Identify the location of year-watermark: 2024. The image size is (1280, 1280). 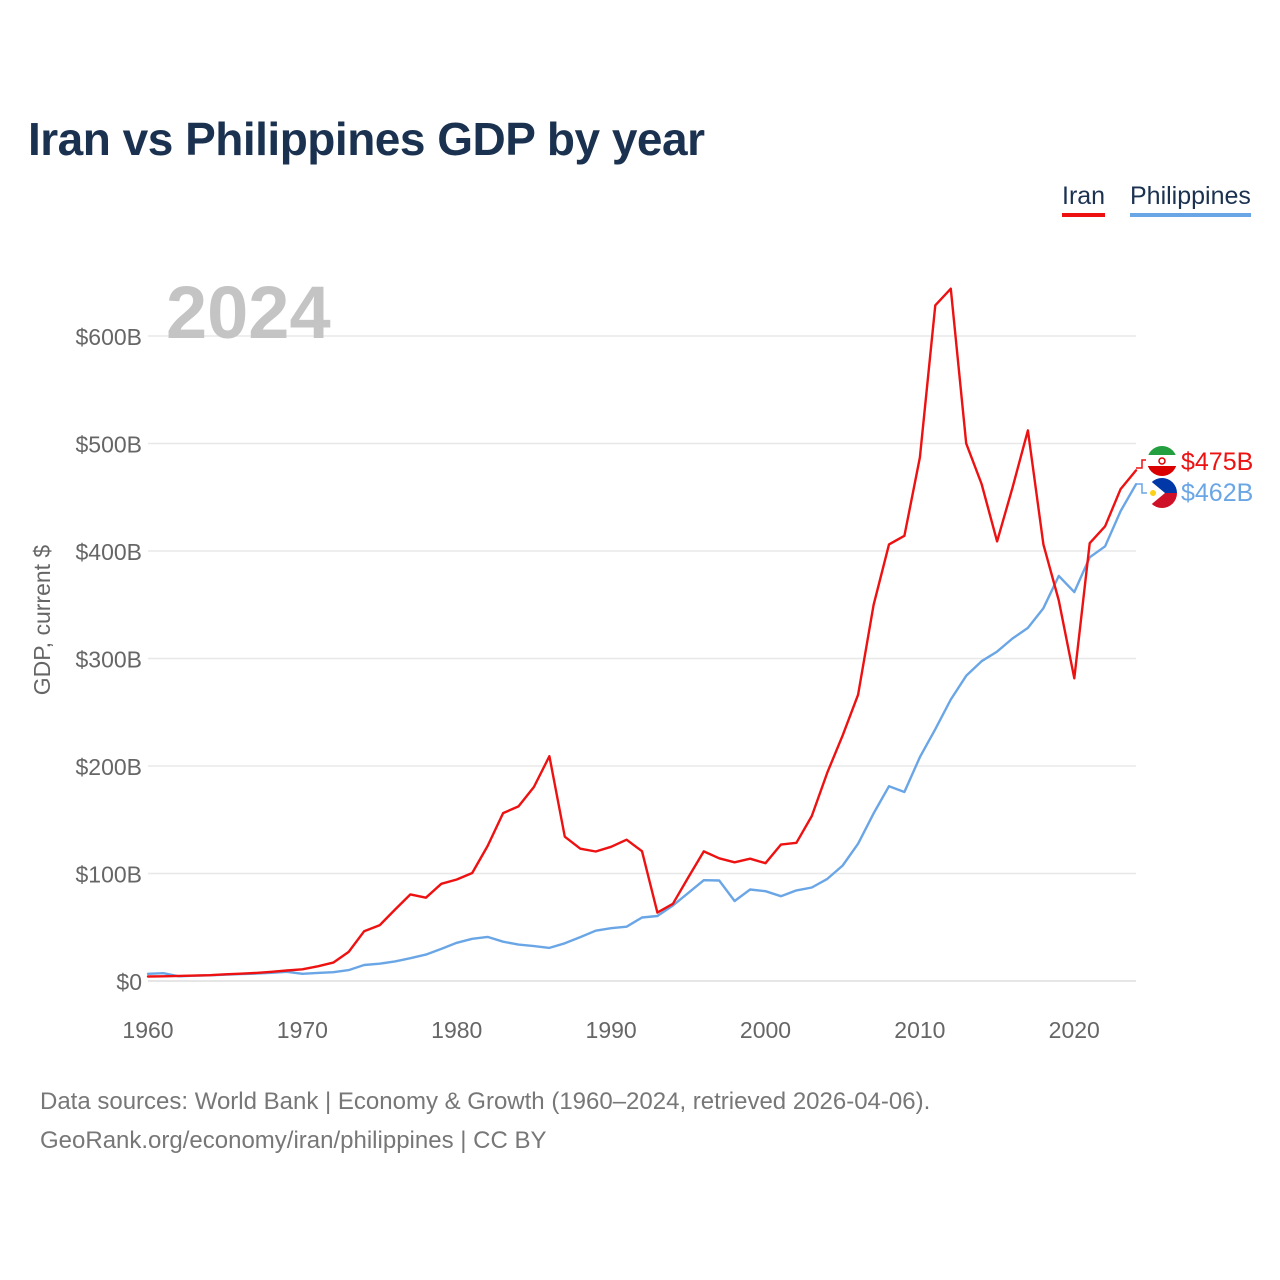
(248, 312).